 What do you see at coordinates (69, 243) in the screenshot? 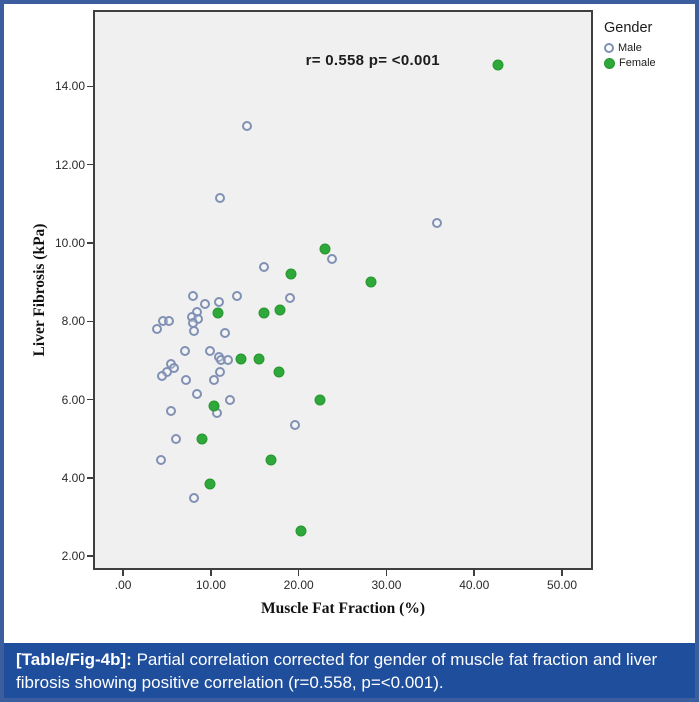
I see `y-tick-label: 10.00` at bounding box center [69, 243].